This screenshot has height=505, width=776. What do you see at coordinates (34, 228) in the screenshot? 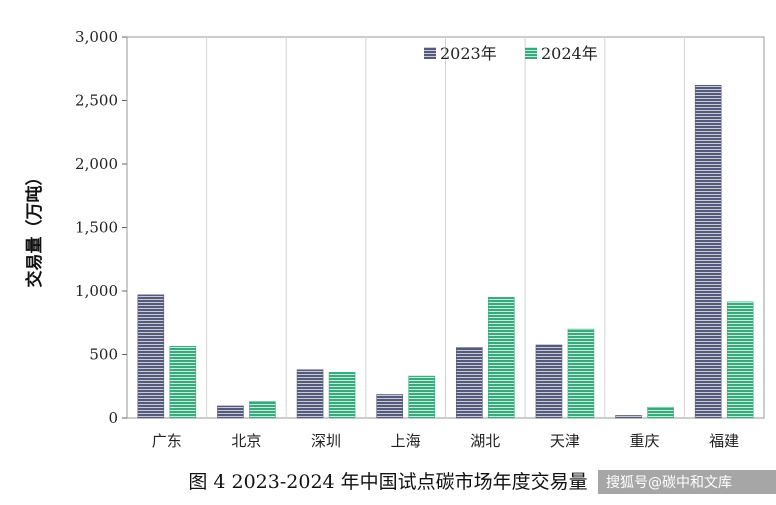
I see `y-axis-label: 交易量（万吨）` at bounding box center [34, 228].